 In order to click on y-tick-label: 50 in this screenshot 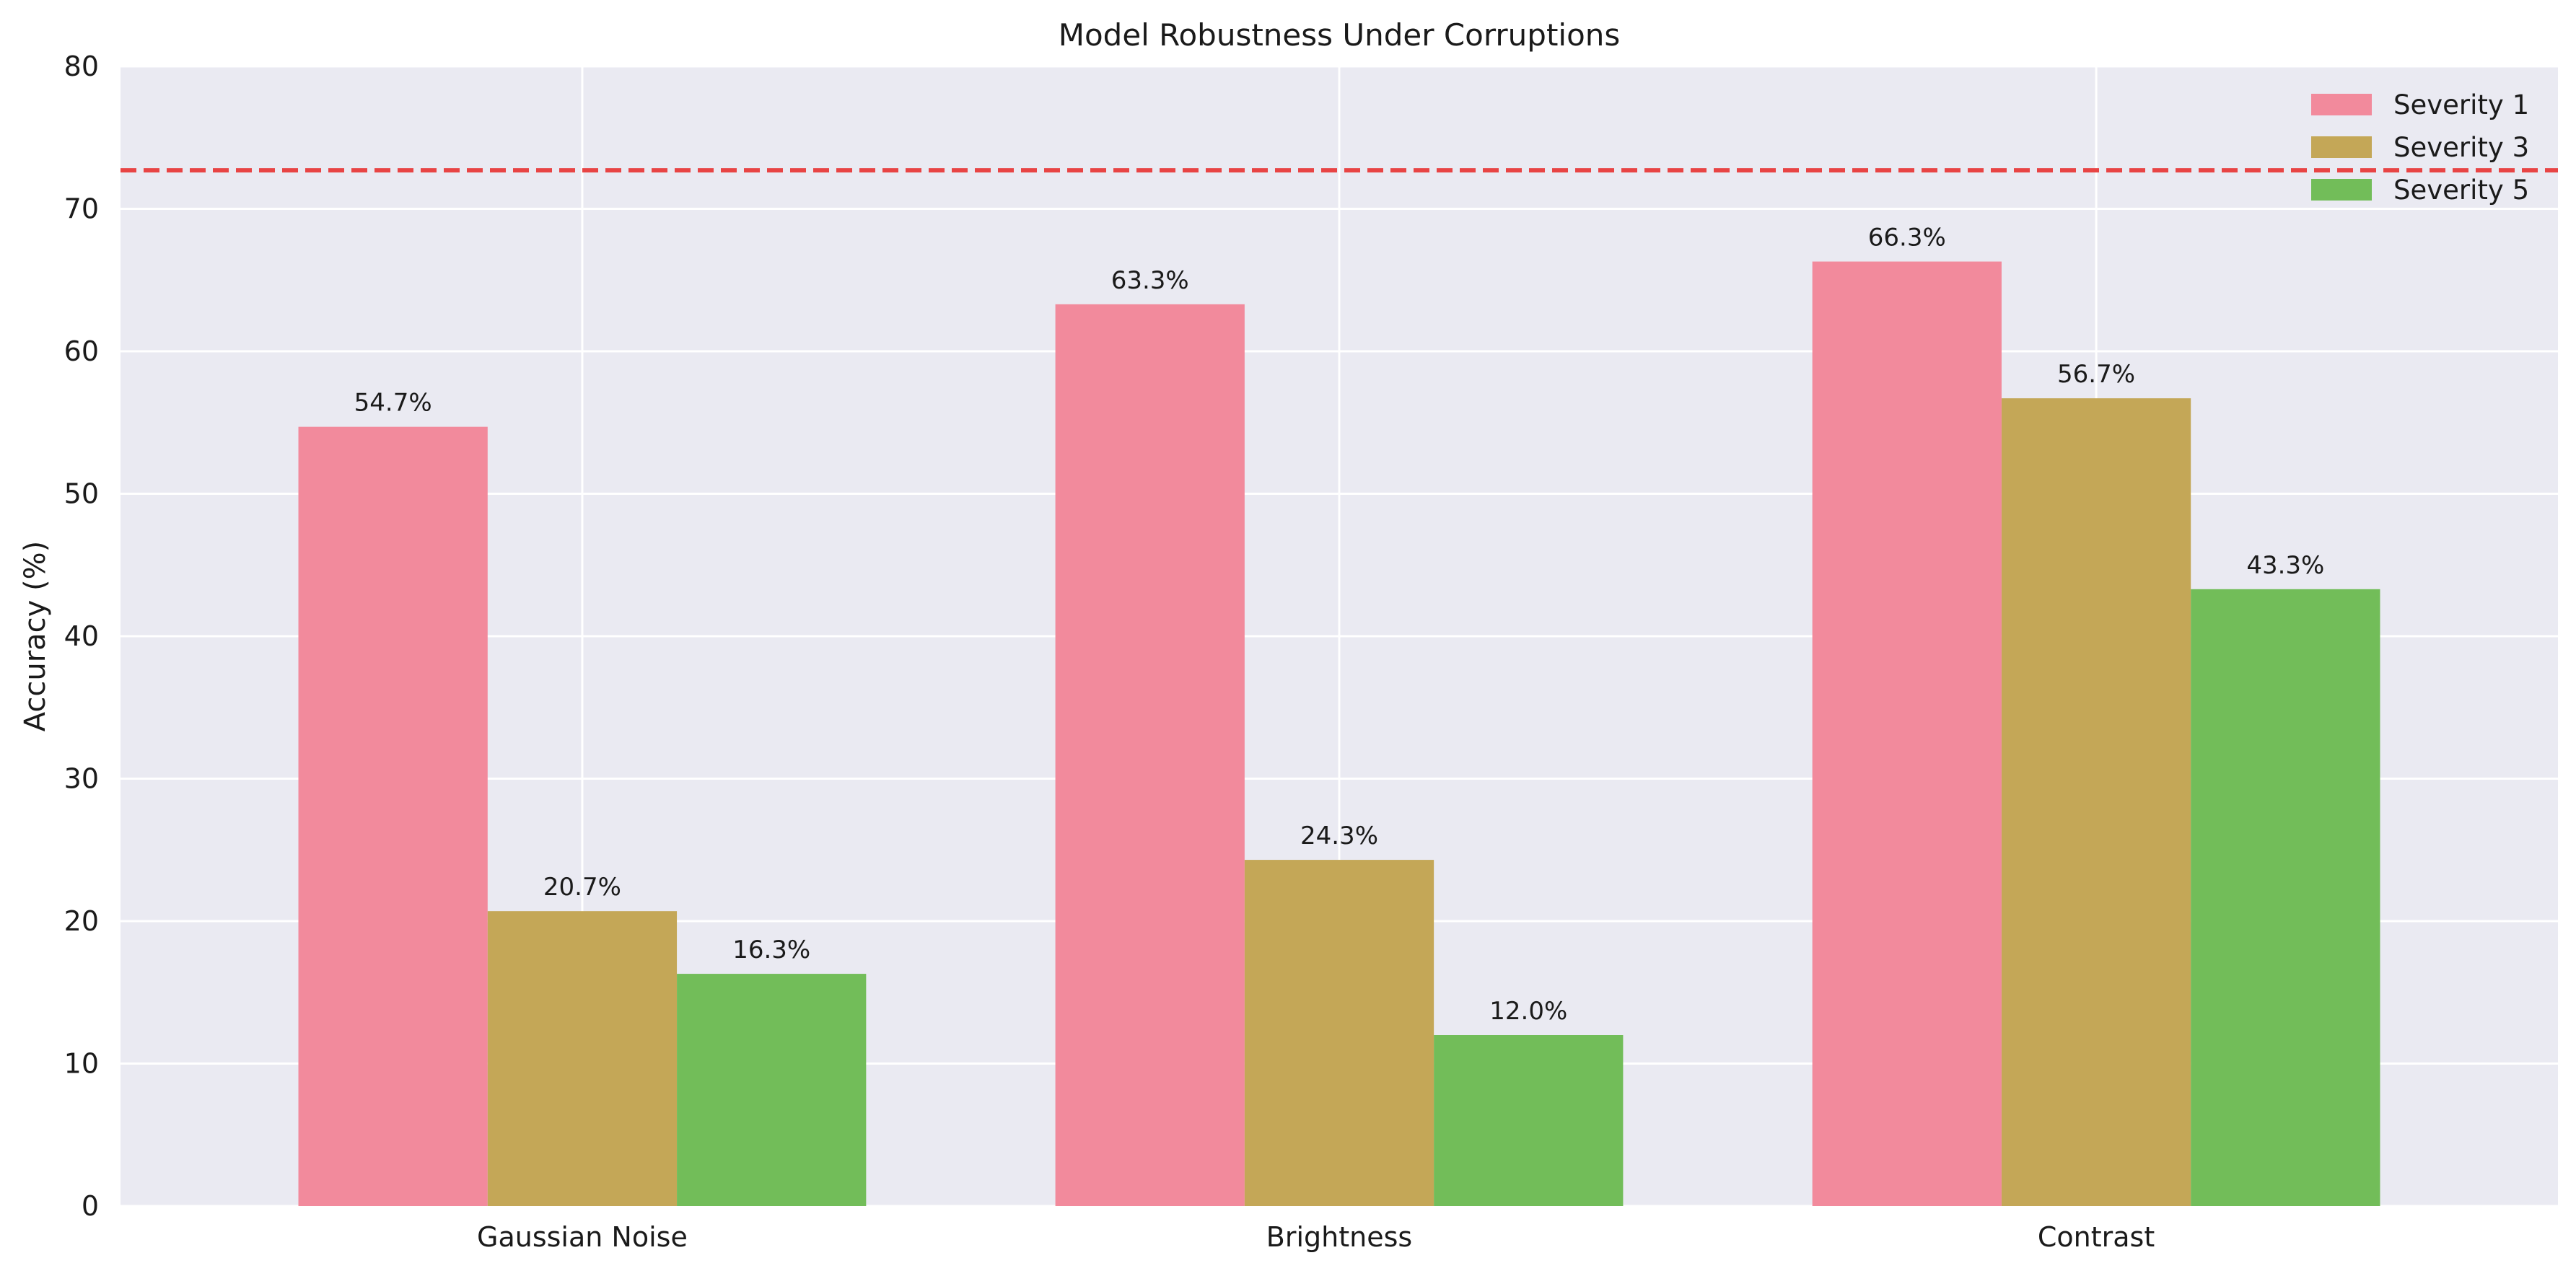, I will do `click(81, 494)`.